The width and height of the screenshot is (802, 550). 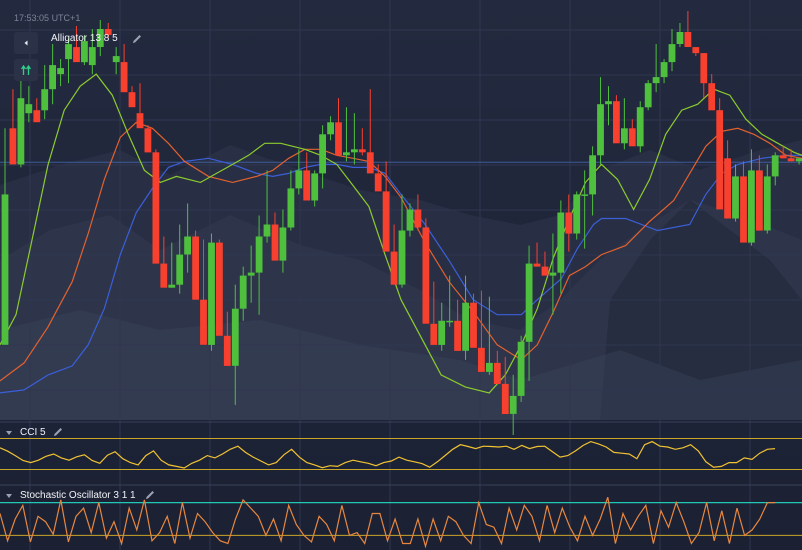 What do you see at coordinates (78, 495) in the screenshot?
I see `stochastic-label: Stochastic Oscillator 3 1 1` at bounding box center [78, 495].